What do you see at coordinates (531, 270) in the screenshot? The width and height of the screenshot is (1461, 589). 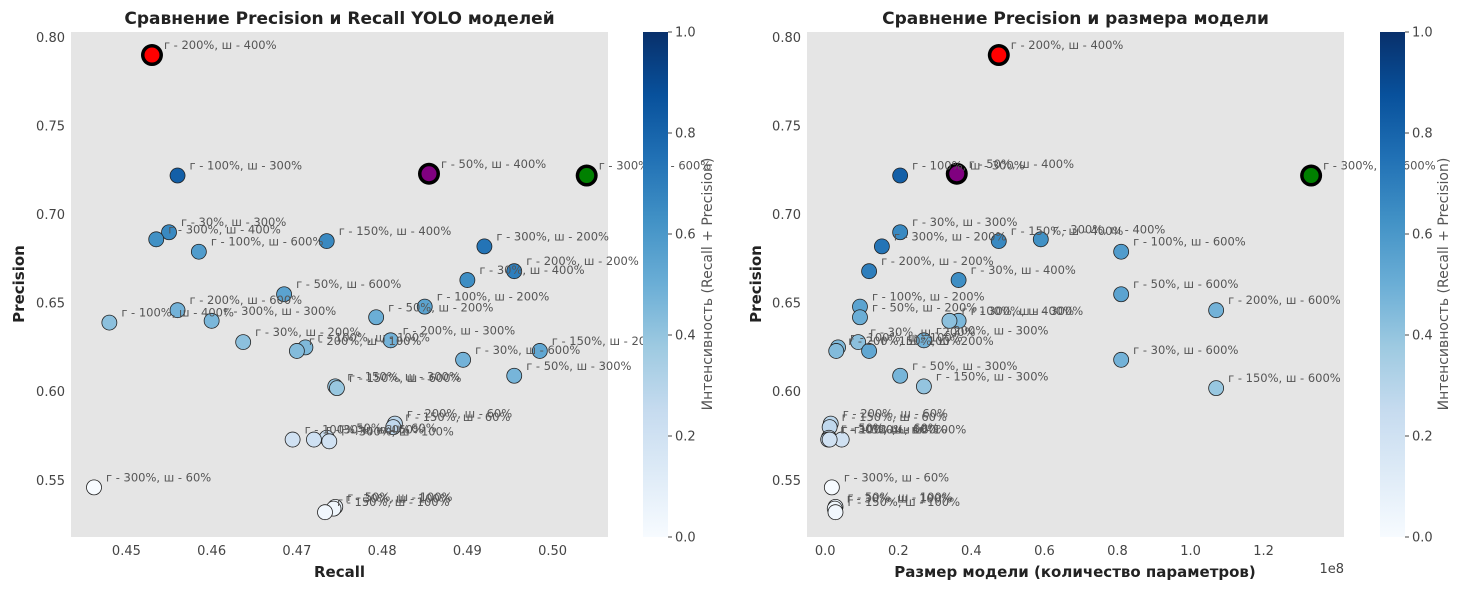 I see `point-annotation: г - 30%, ш - 400%` at bounding box center [531, 270].